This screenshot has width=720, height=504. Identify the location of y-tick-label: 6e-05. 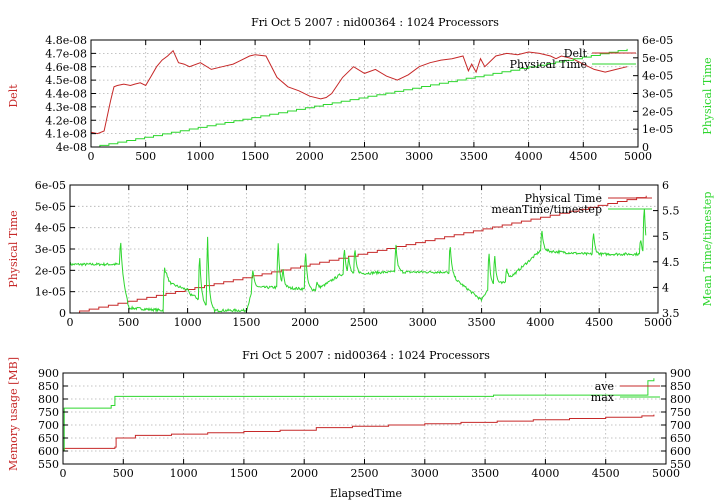
(50, 185).